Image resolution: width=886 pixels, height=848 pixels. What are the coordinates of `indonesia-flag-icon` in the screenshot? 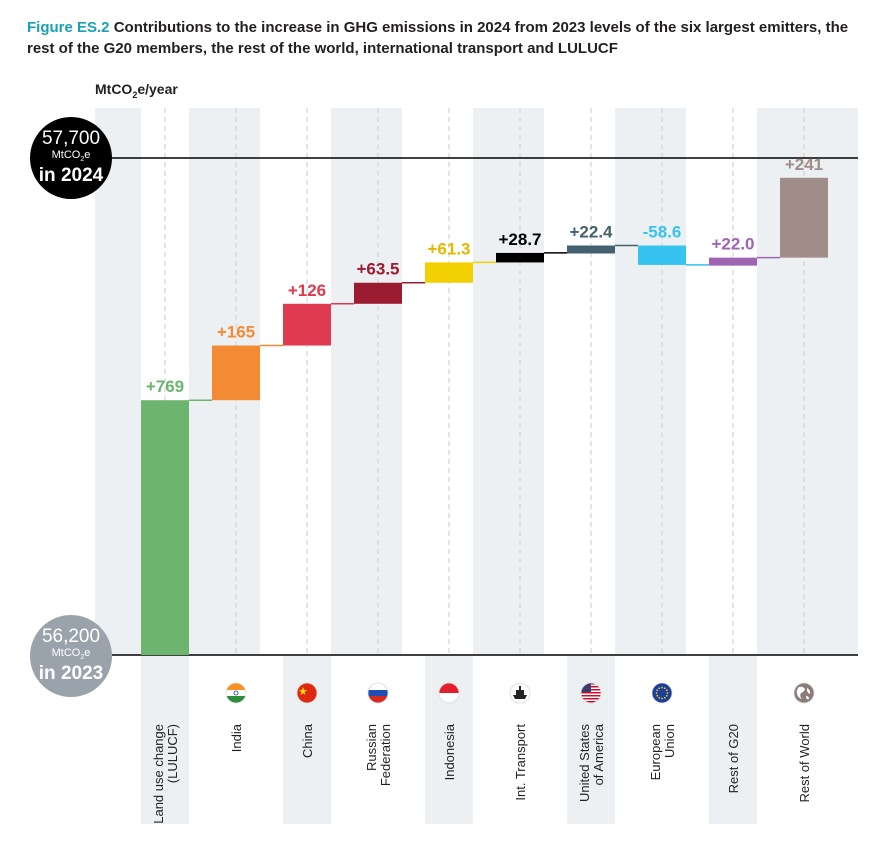 It's located at (449, 693).